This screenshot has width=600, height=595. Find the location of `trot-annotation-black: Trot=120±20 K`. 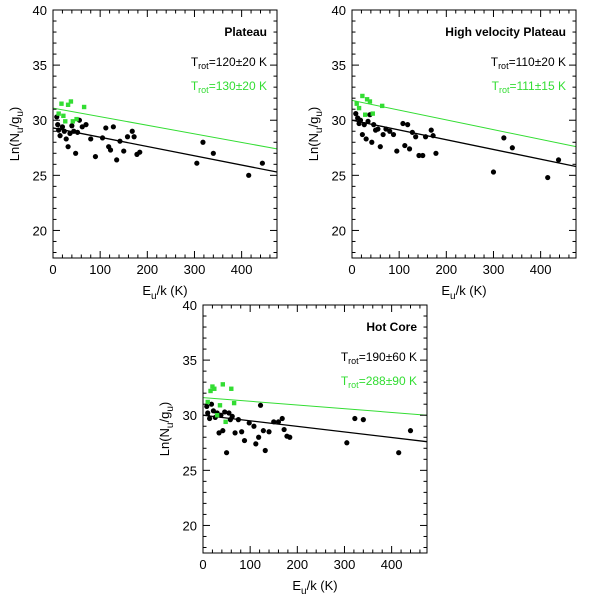

trot-annotation-black: Trot=120±20 K is located at coordinates (229, 63).